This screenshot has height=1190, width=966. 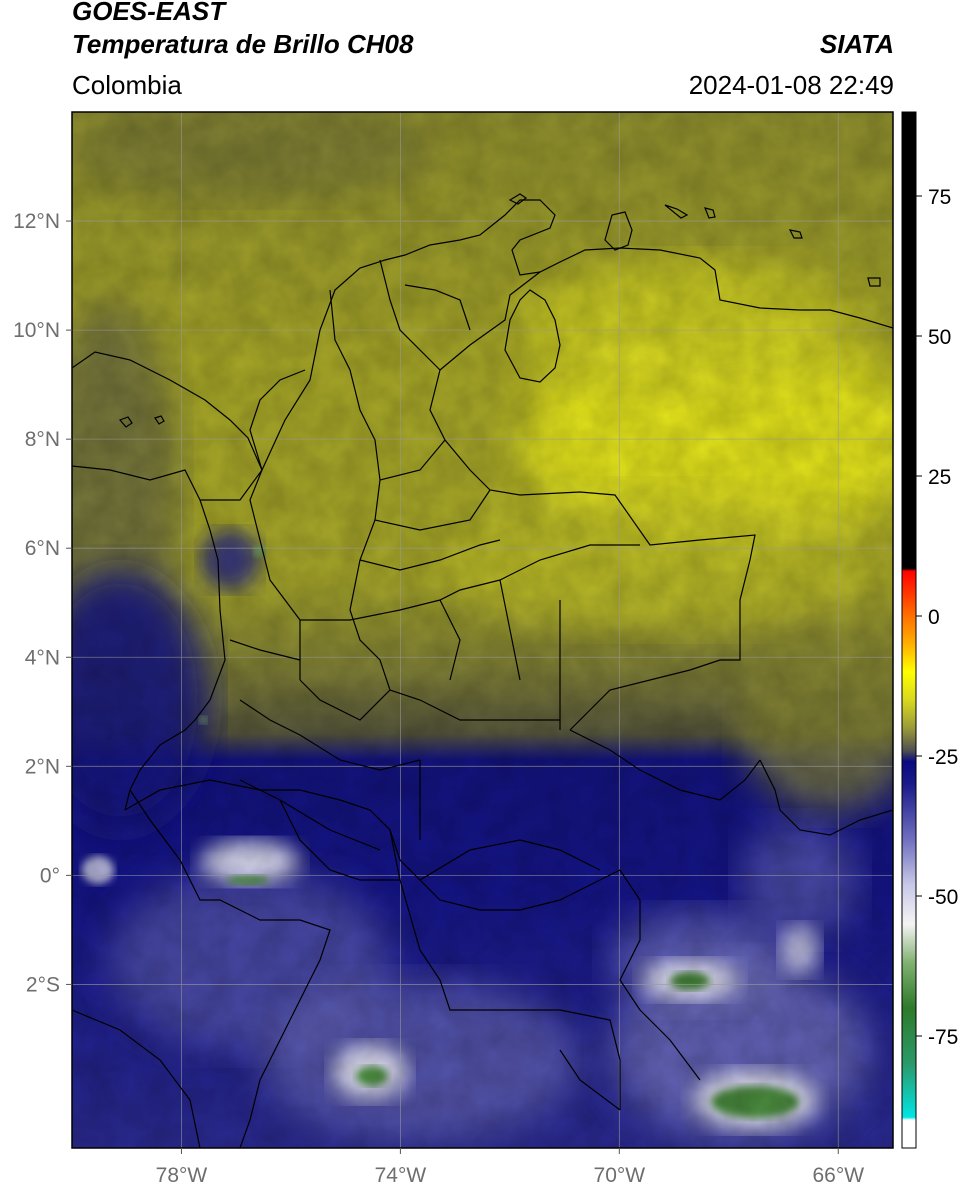 I want to click on product-title: Temperatura de Brillo CH08, so click(x=243, y=44).